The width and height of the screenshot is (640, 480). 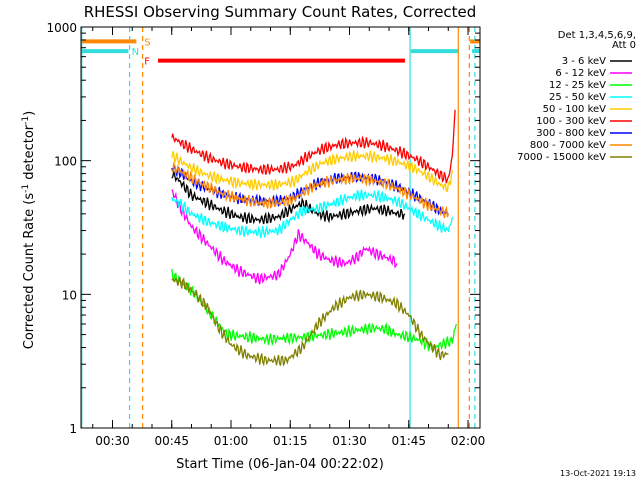 I want to click on footer-date: 13-Oct-2021 19:13, so click(x=598, y=473).